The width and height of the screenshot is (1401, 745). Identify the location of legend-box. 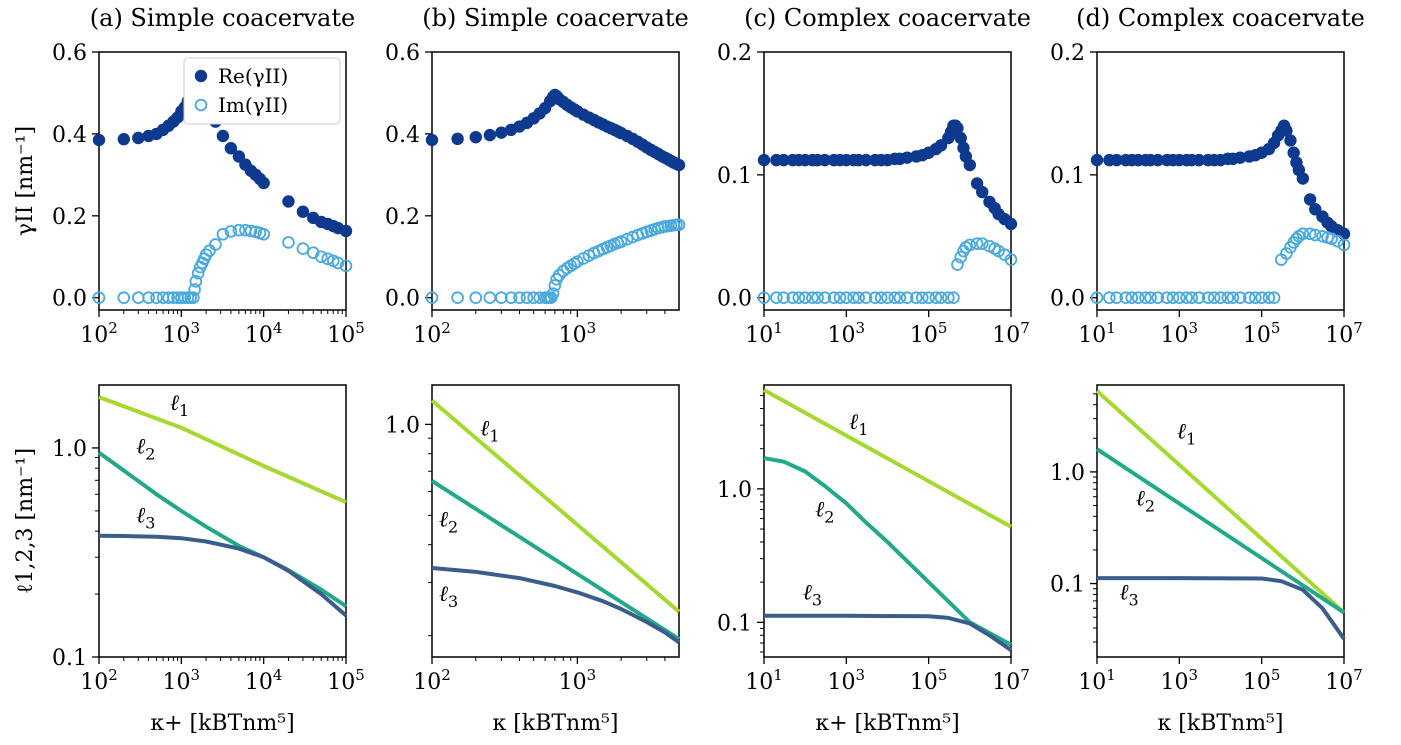
(262, 91).